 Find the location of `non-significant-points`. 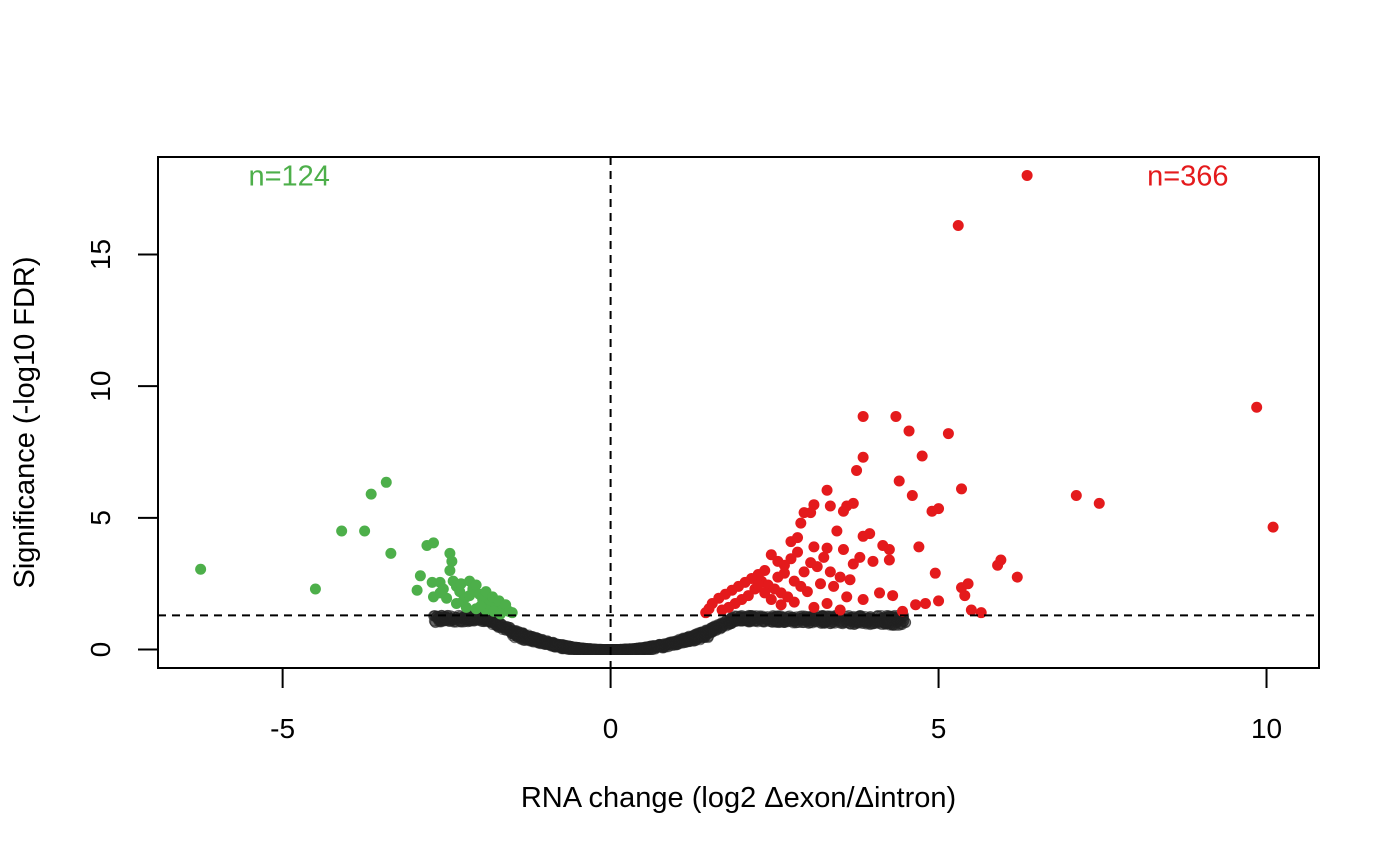

non-significant-points is located at coordinates (670, 632).